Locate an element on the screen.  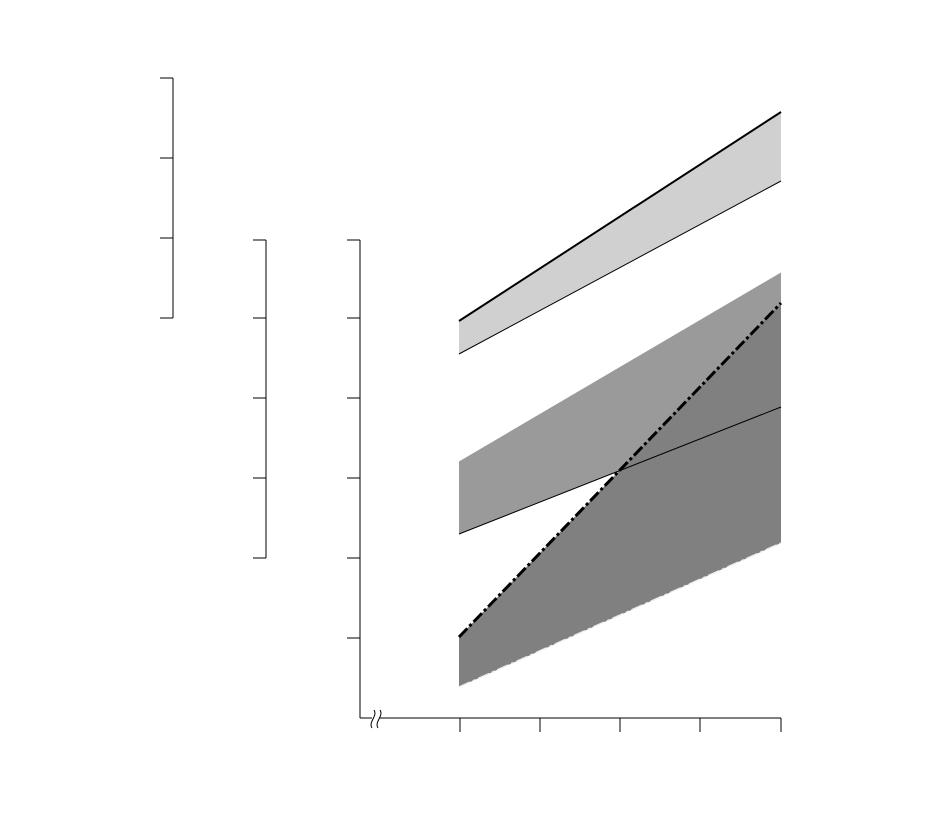
light-band-top is located at coordinates (620, 216).